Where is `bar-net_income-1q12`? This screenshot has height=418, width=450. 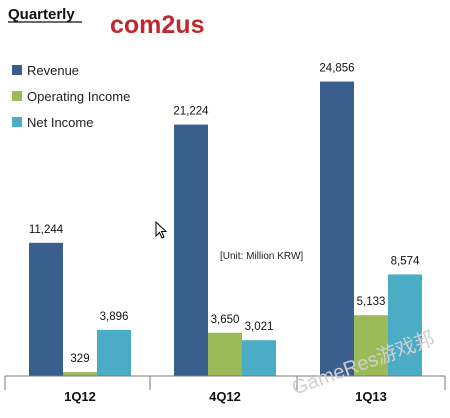
bar-net_income-1q12 is located at coordinates (114, 352).